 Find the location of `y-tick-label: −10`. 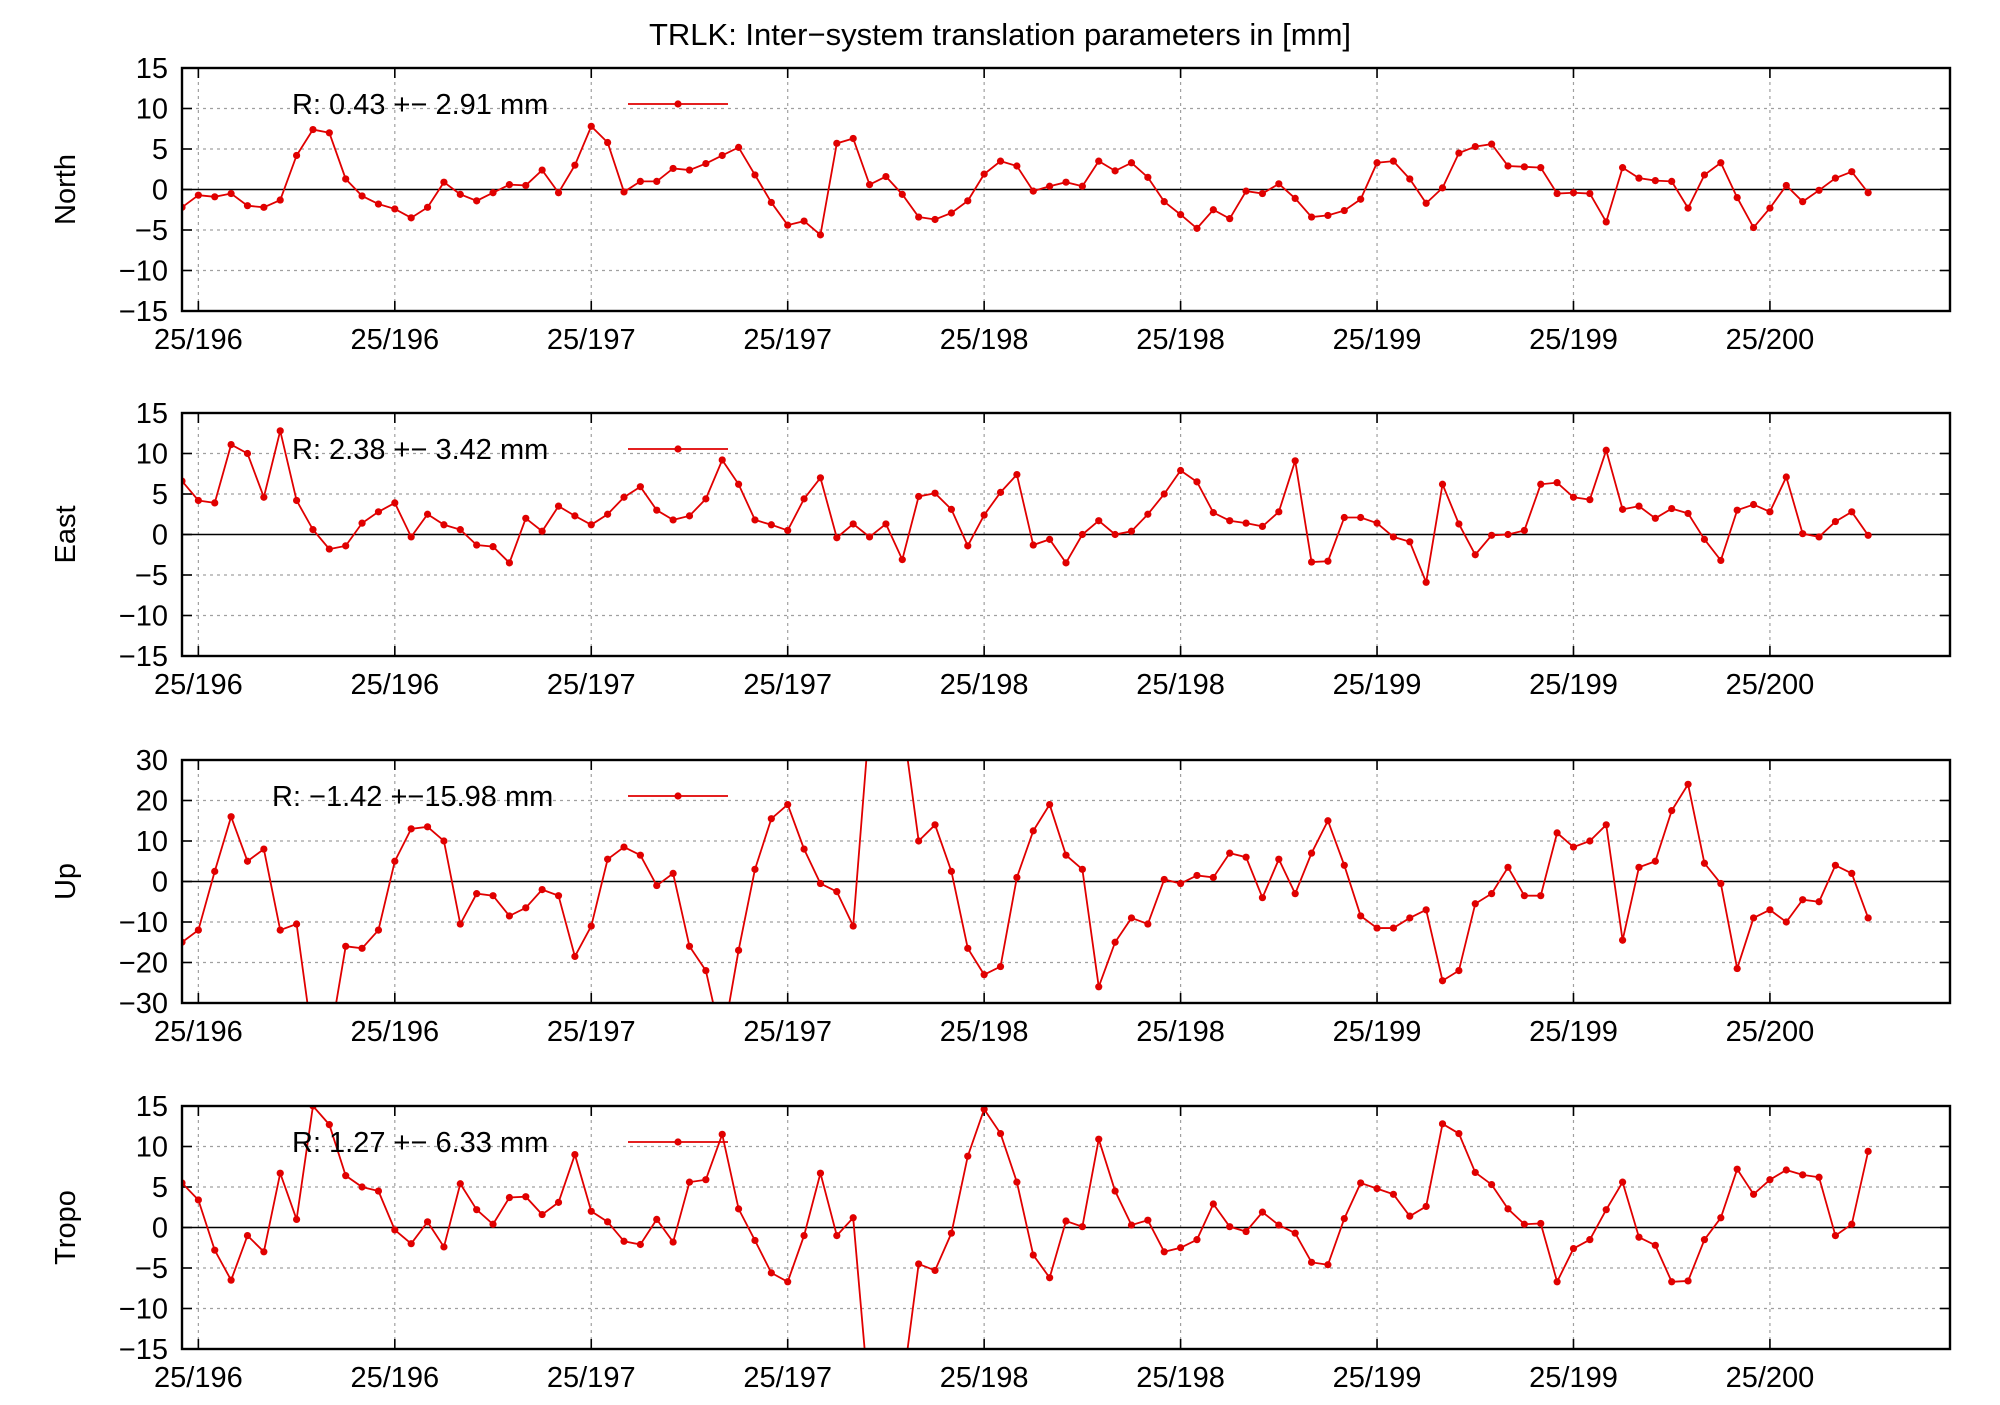

y-tick-label: −10 is located at coordinates (143, 923).